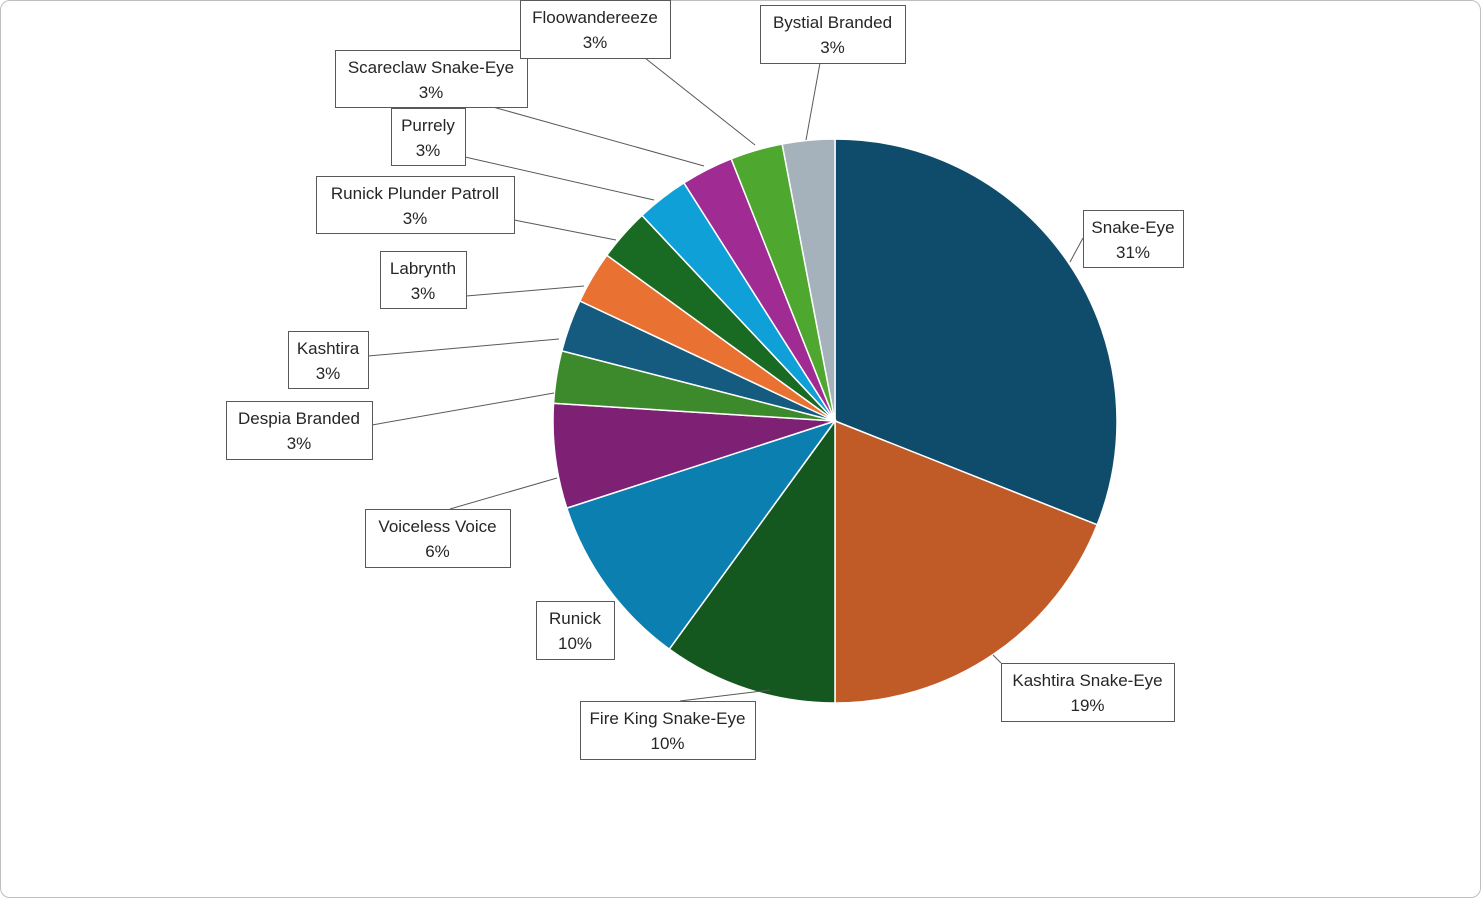  I want to click on pie-slice-snake-eye, so click(976, 332).